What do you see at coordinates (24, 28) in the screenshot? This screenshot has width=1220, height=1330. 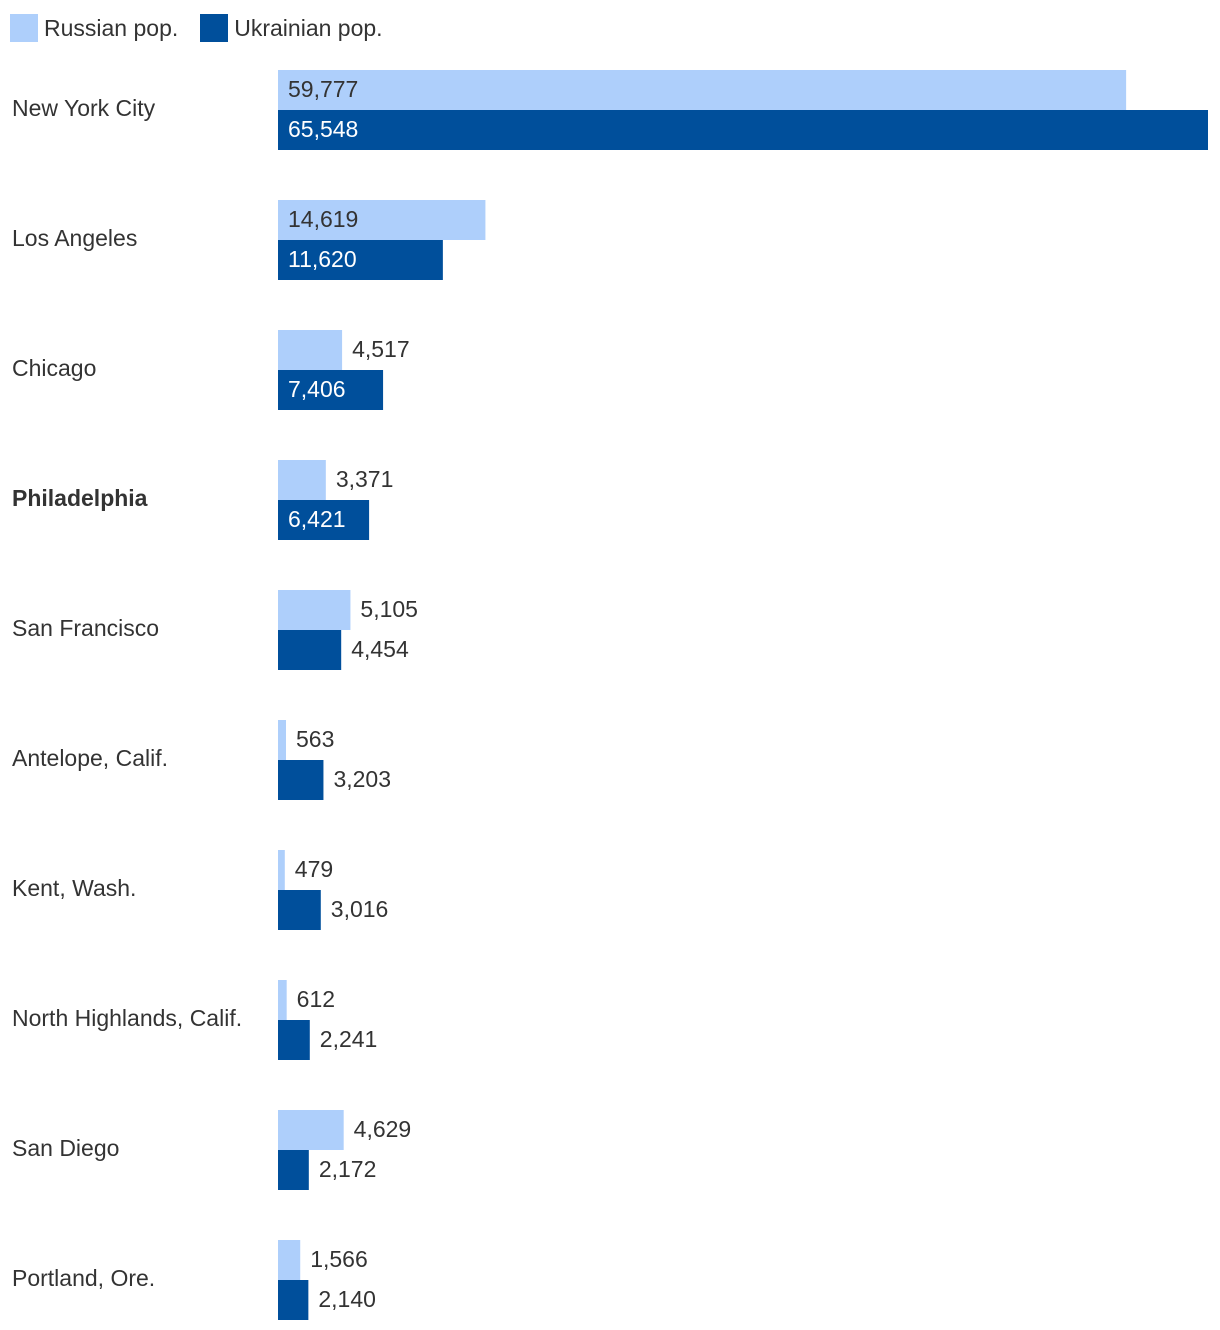 I see `legend-swatch-russian` at bounding box center [24, 28].